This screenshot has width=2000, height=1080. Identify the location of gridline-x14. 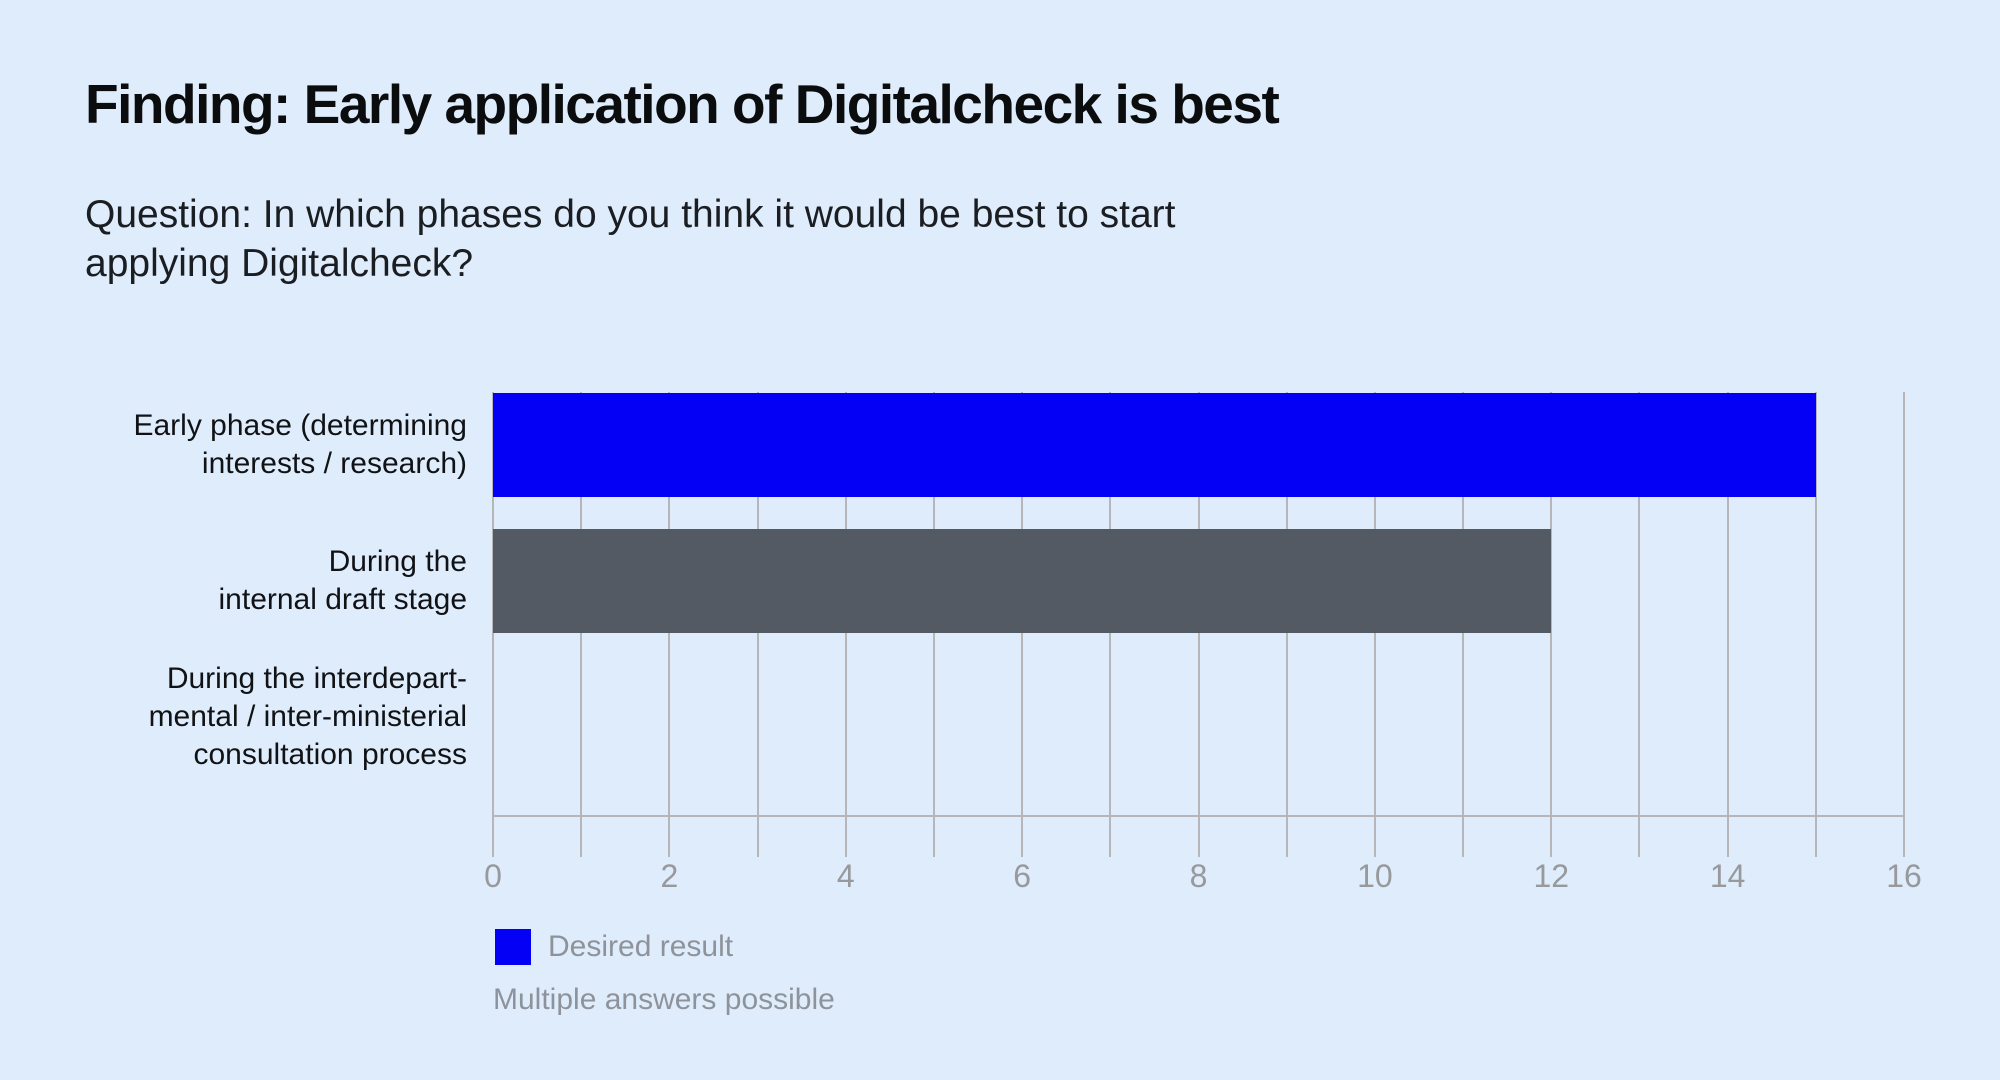
(1727, 624).